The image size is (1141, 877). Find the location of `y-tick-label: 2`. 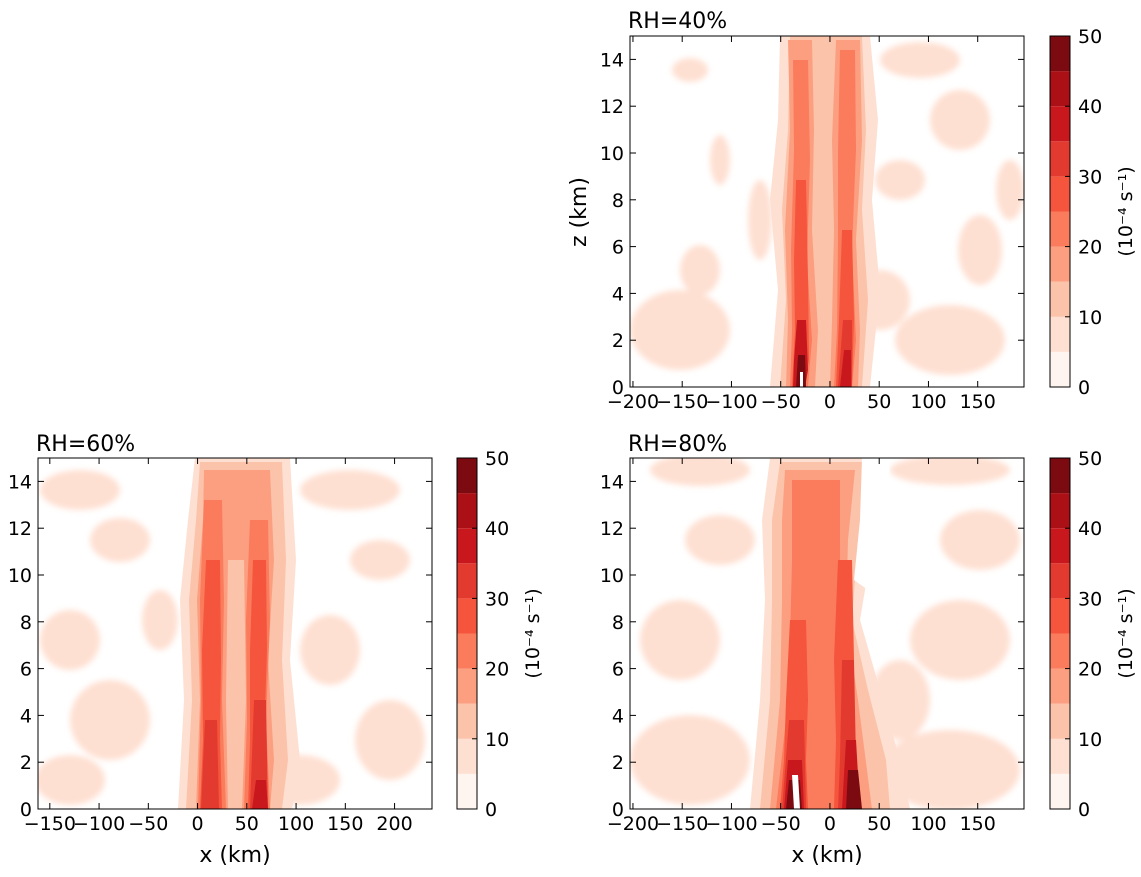

y-tick-label: 2 is located at coordinates (26, 763).